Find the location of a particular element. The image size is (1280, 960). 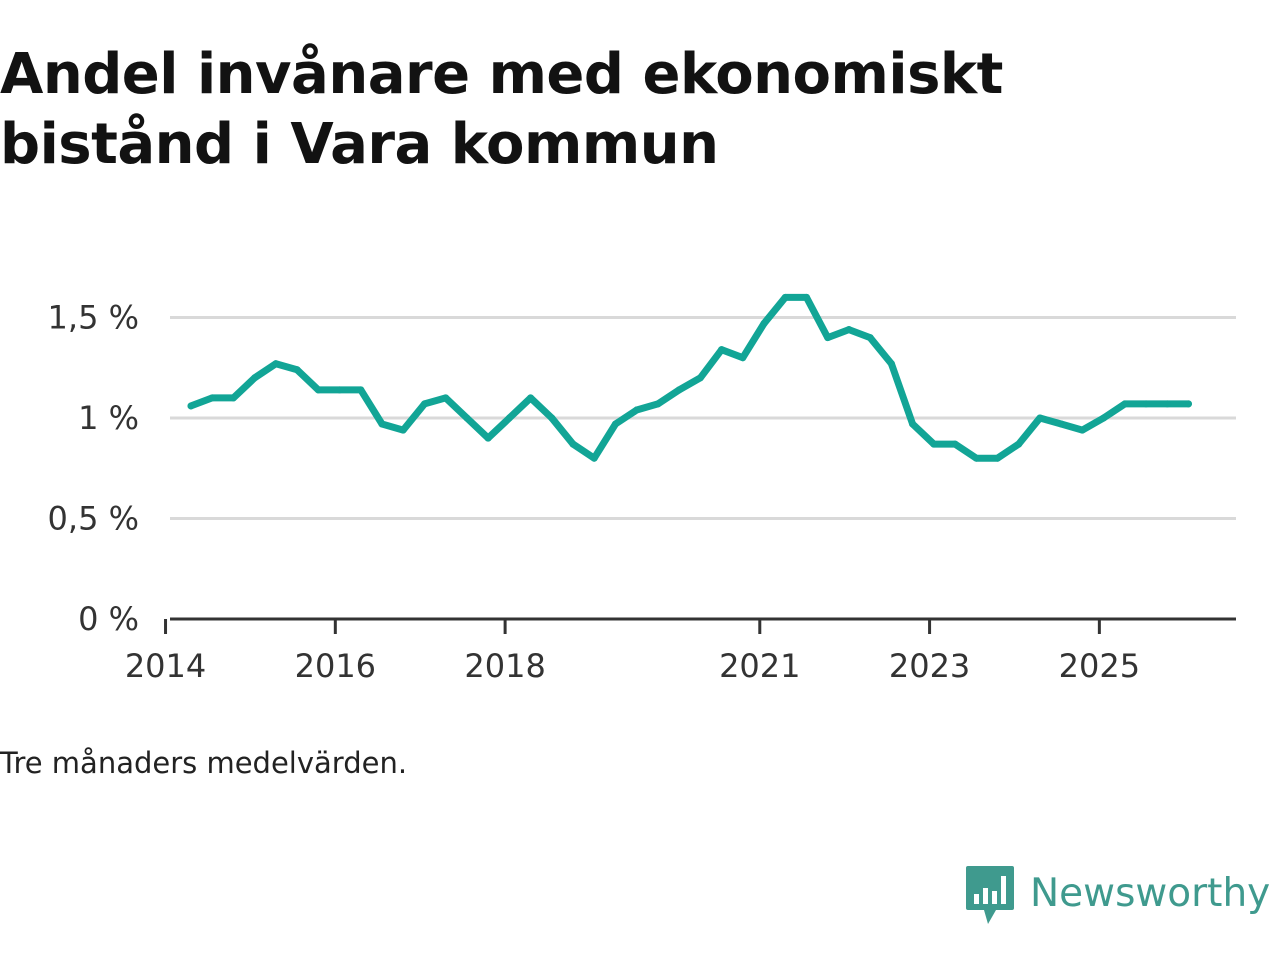

y-tick-label: 0 % is located at coordinates (108, 619).